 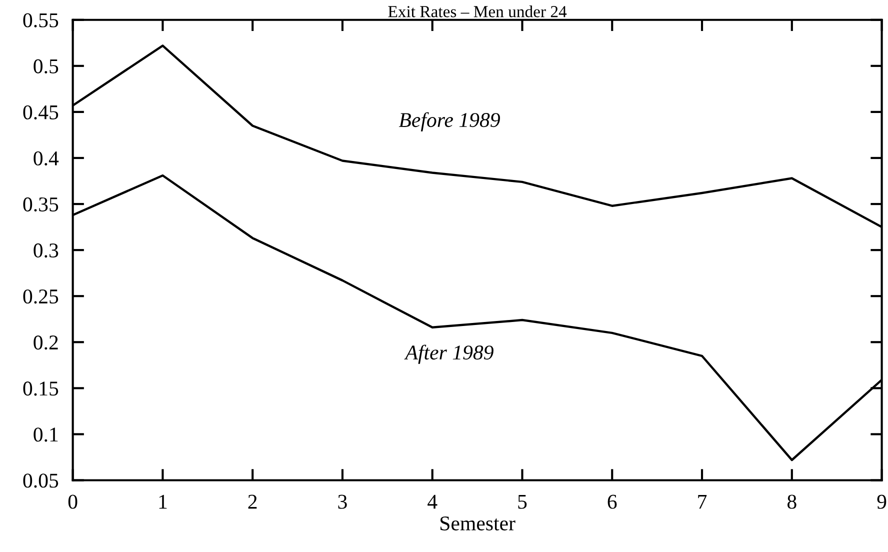 What do you see at coordinates (46, 66) in the screenshot?
I see `y-tick-label: 0.5` at bounding box center [46, 66].